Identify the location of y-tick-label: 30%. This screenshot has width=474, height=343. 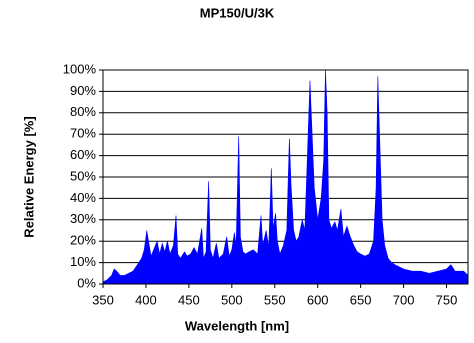
(83, 218).